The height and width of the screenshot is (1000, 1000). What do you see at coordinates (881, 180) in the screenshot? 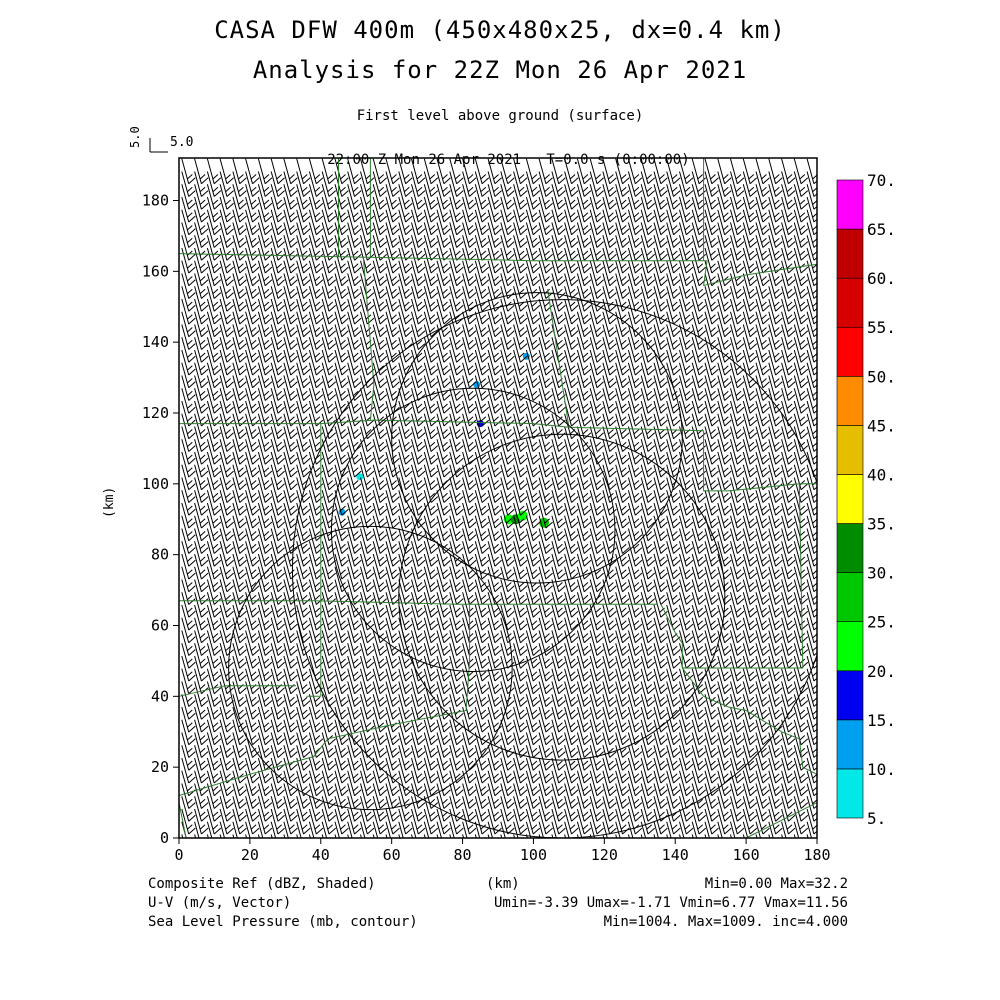
I see `colorbar-label: 70.` at bounding box center [881, 180].